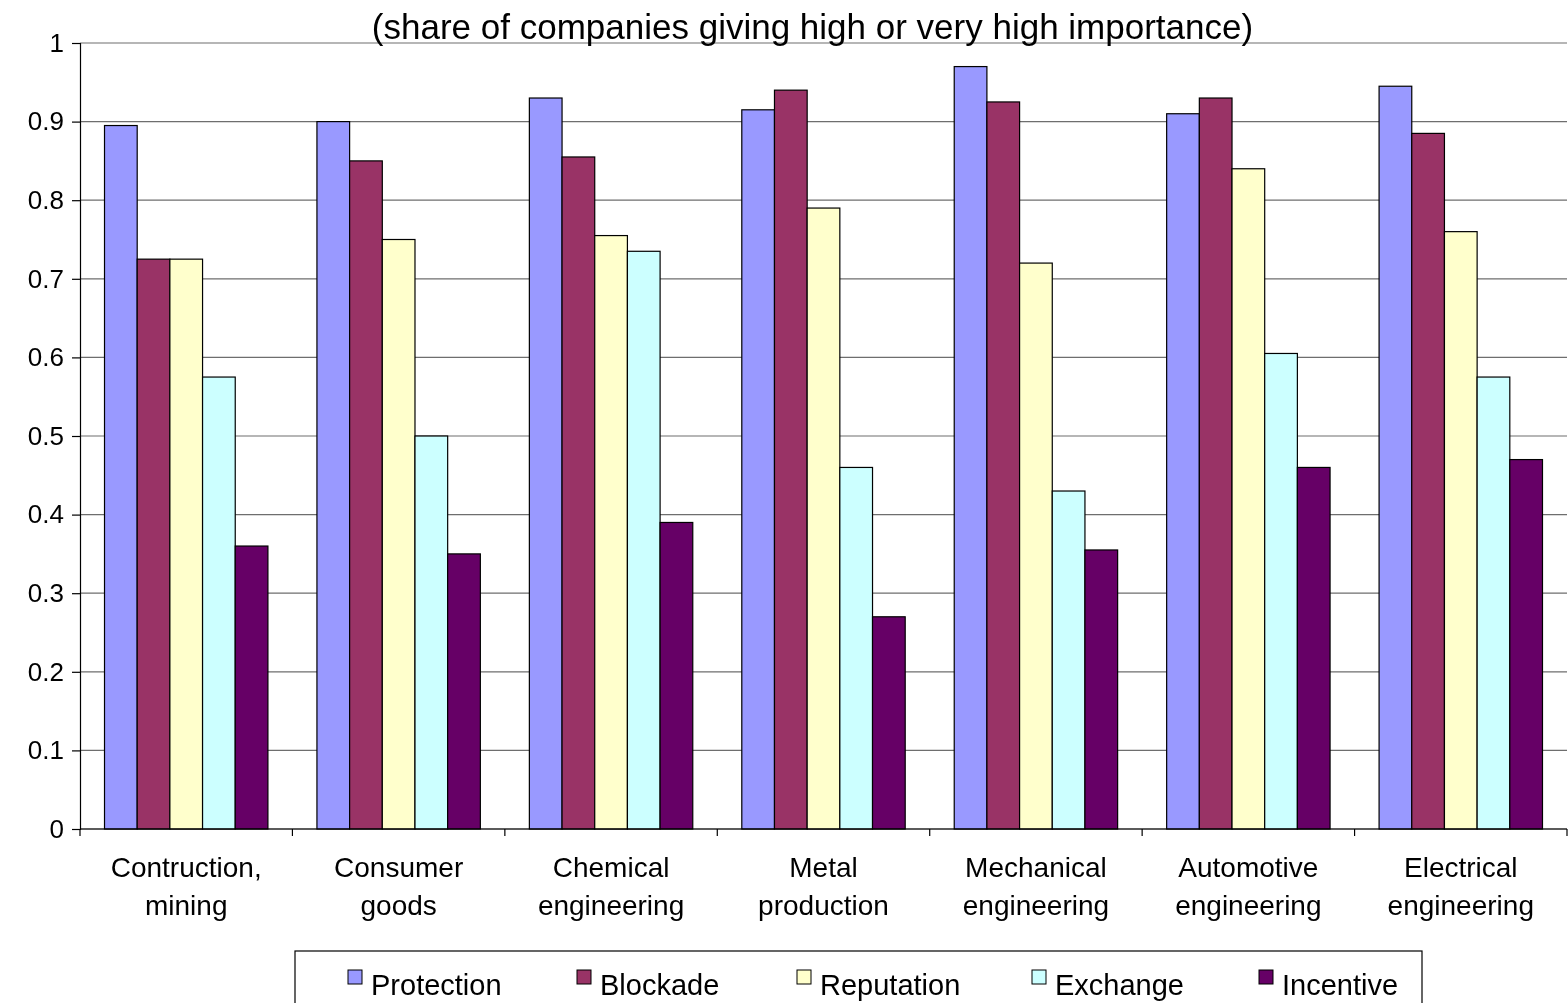 This screenshot has height=1003, width=1568. I want to click on y-tick-label: 1, so click(56, 42).